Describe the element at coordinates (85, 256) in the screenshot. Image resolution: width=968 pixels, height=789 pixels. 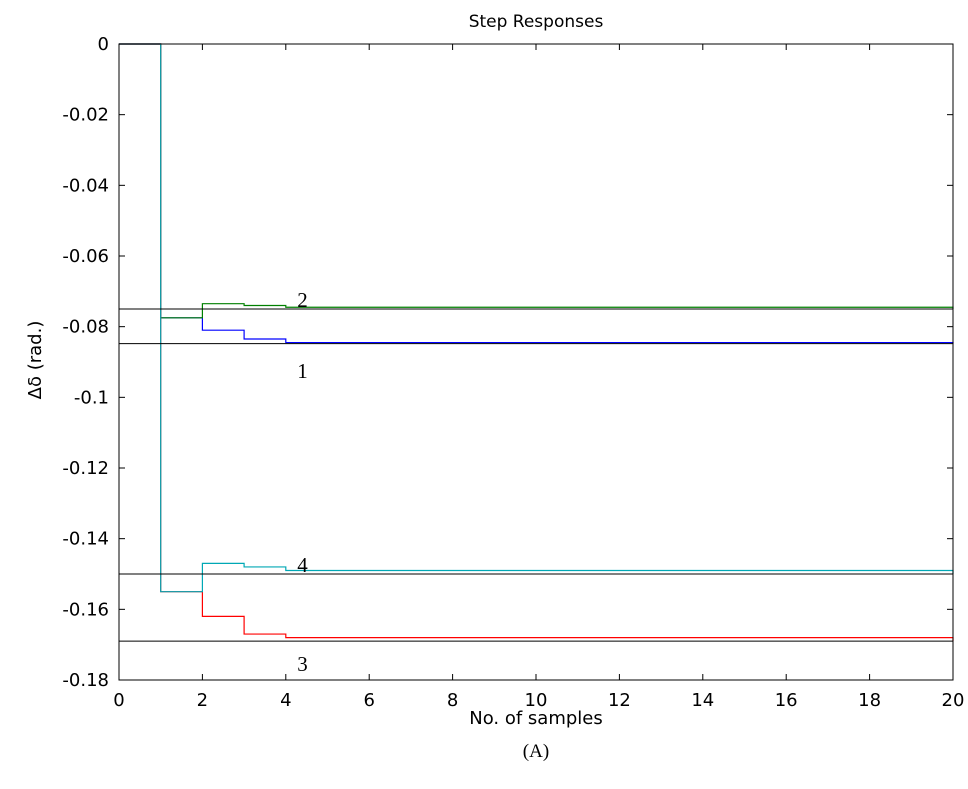
I see `y-tick-label: -0.06` at that location.